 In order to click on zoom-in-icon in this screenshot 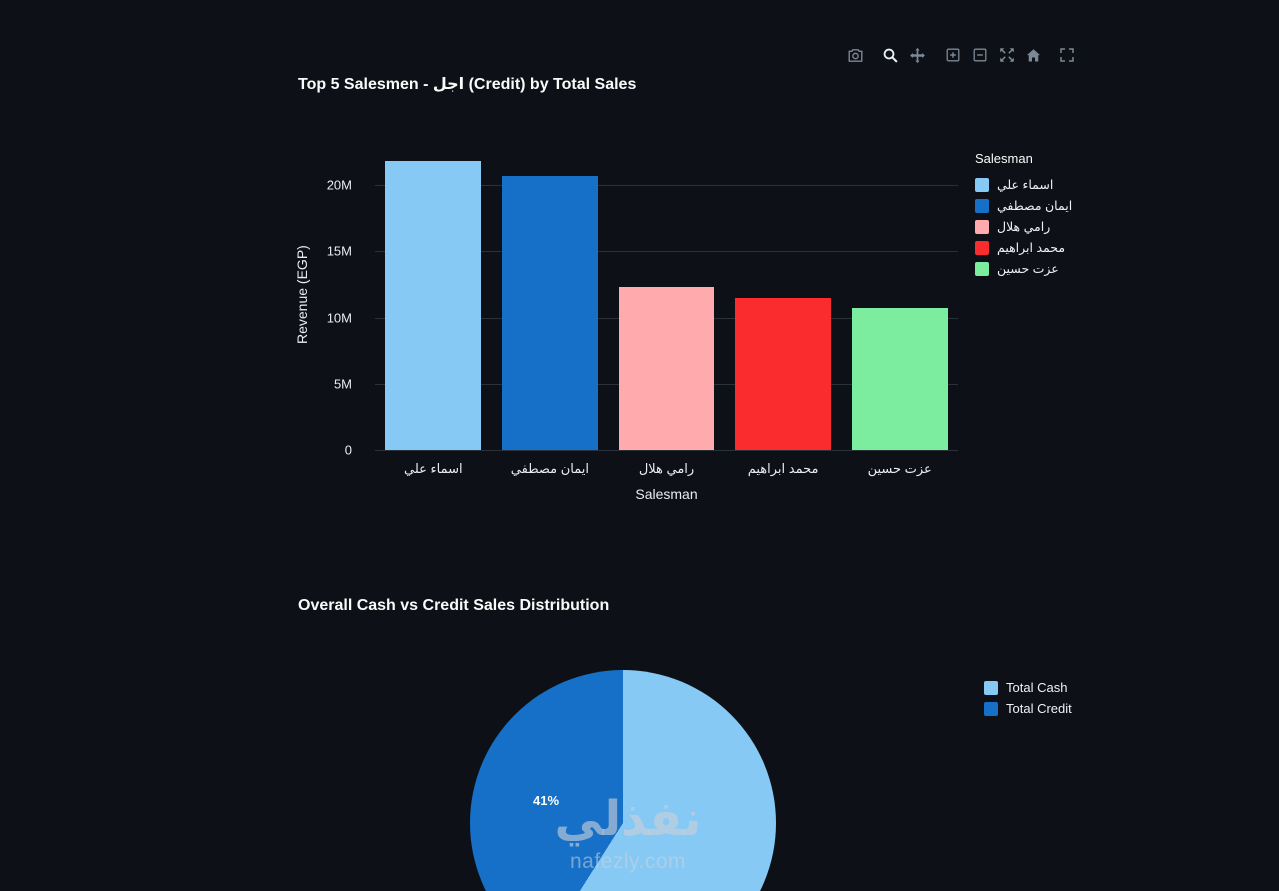, I will do `click(952, 55)`.